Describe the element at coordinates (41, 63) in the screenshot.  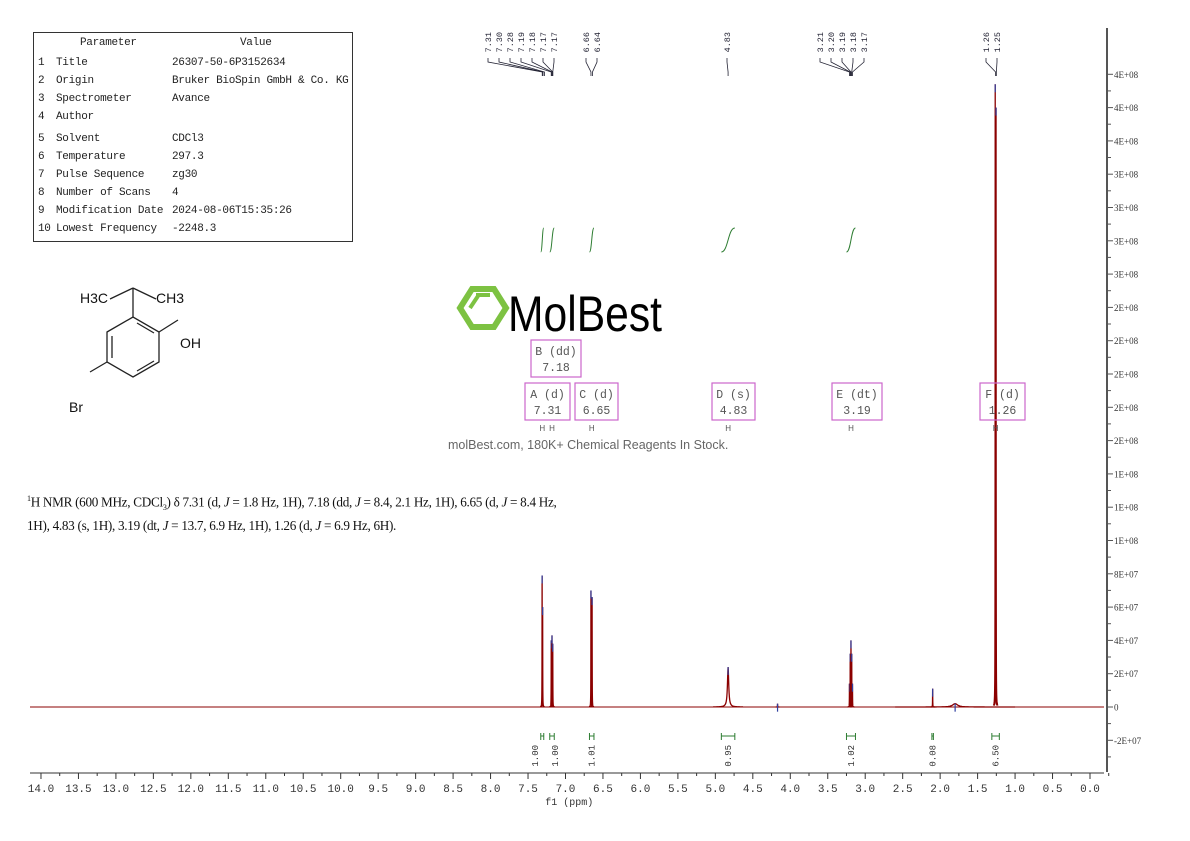
I see `param-index: 1` at that location.